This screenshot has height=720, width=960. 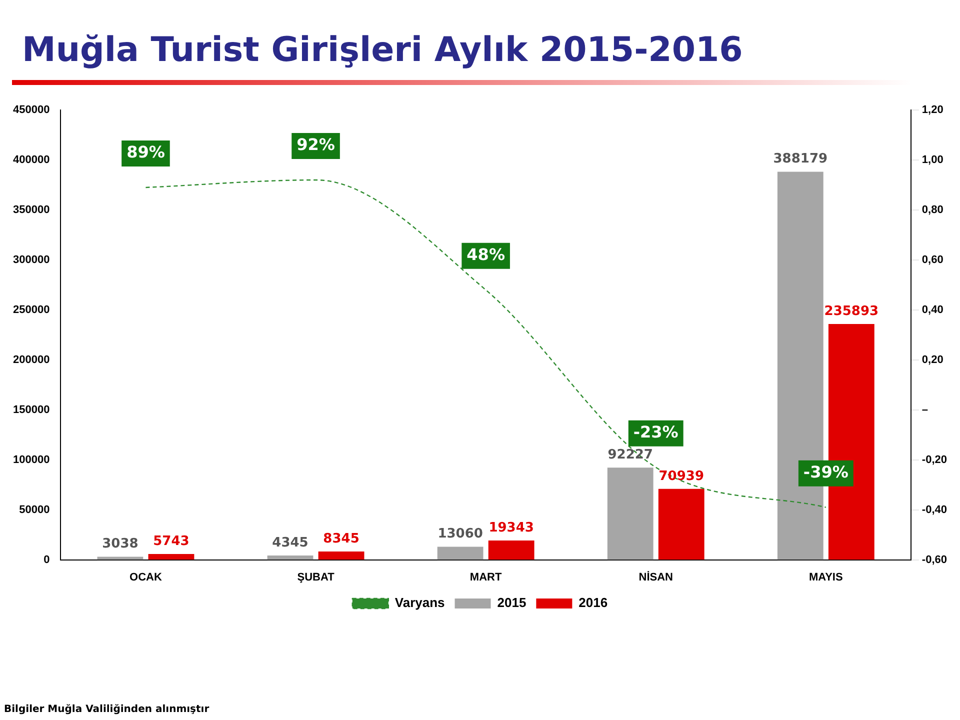 What do you see at coordinates (511, 602) in the screenshot?
I see `legend-label: 2015` at bounding box center [511, 602].